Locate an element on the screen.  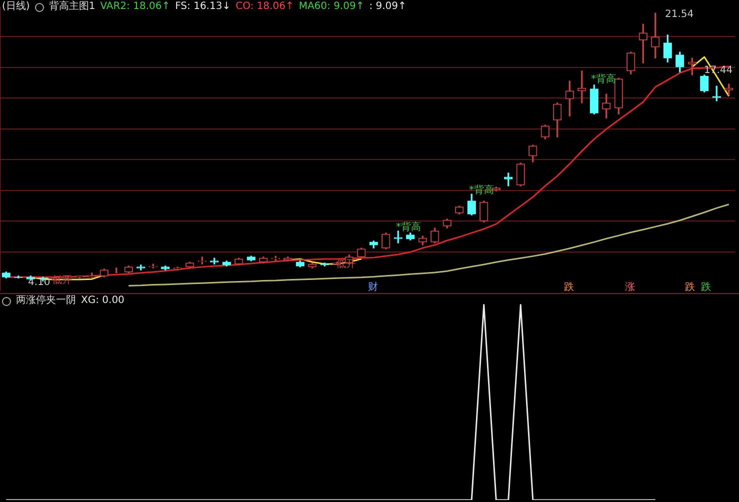
annotation: XG: 0.00 is located at coordinates (102, 301).